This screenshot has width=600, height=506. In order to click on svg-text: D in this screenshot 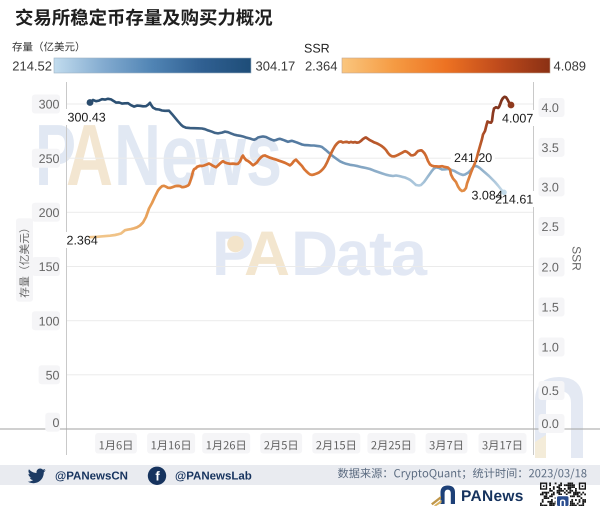, I will do `click(314, 254)`.